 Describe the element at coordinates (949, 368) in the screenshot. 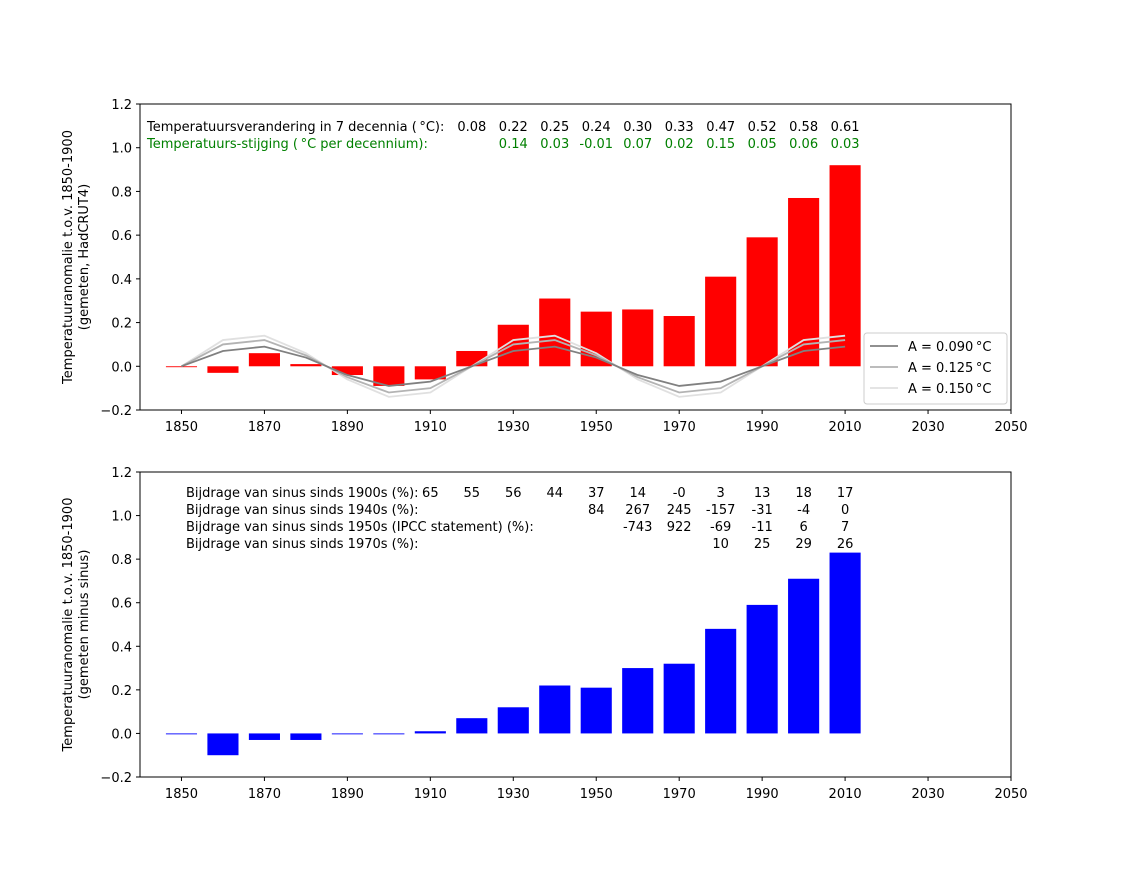

I see `legend-label-1: A = 0.125 °C` at that location.